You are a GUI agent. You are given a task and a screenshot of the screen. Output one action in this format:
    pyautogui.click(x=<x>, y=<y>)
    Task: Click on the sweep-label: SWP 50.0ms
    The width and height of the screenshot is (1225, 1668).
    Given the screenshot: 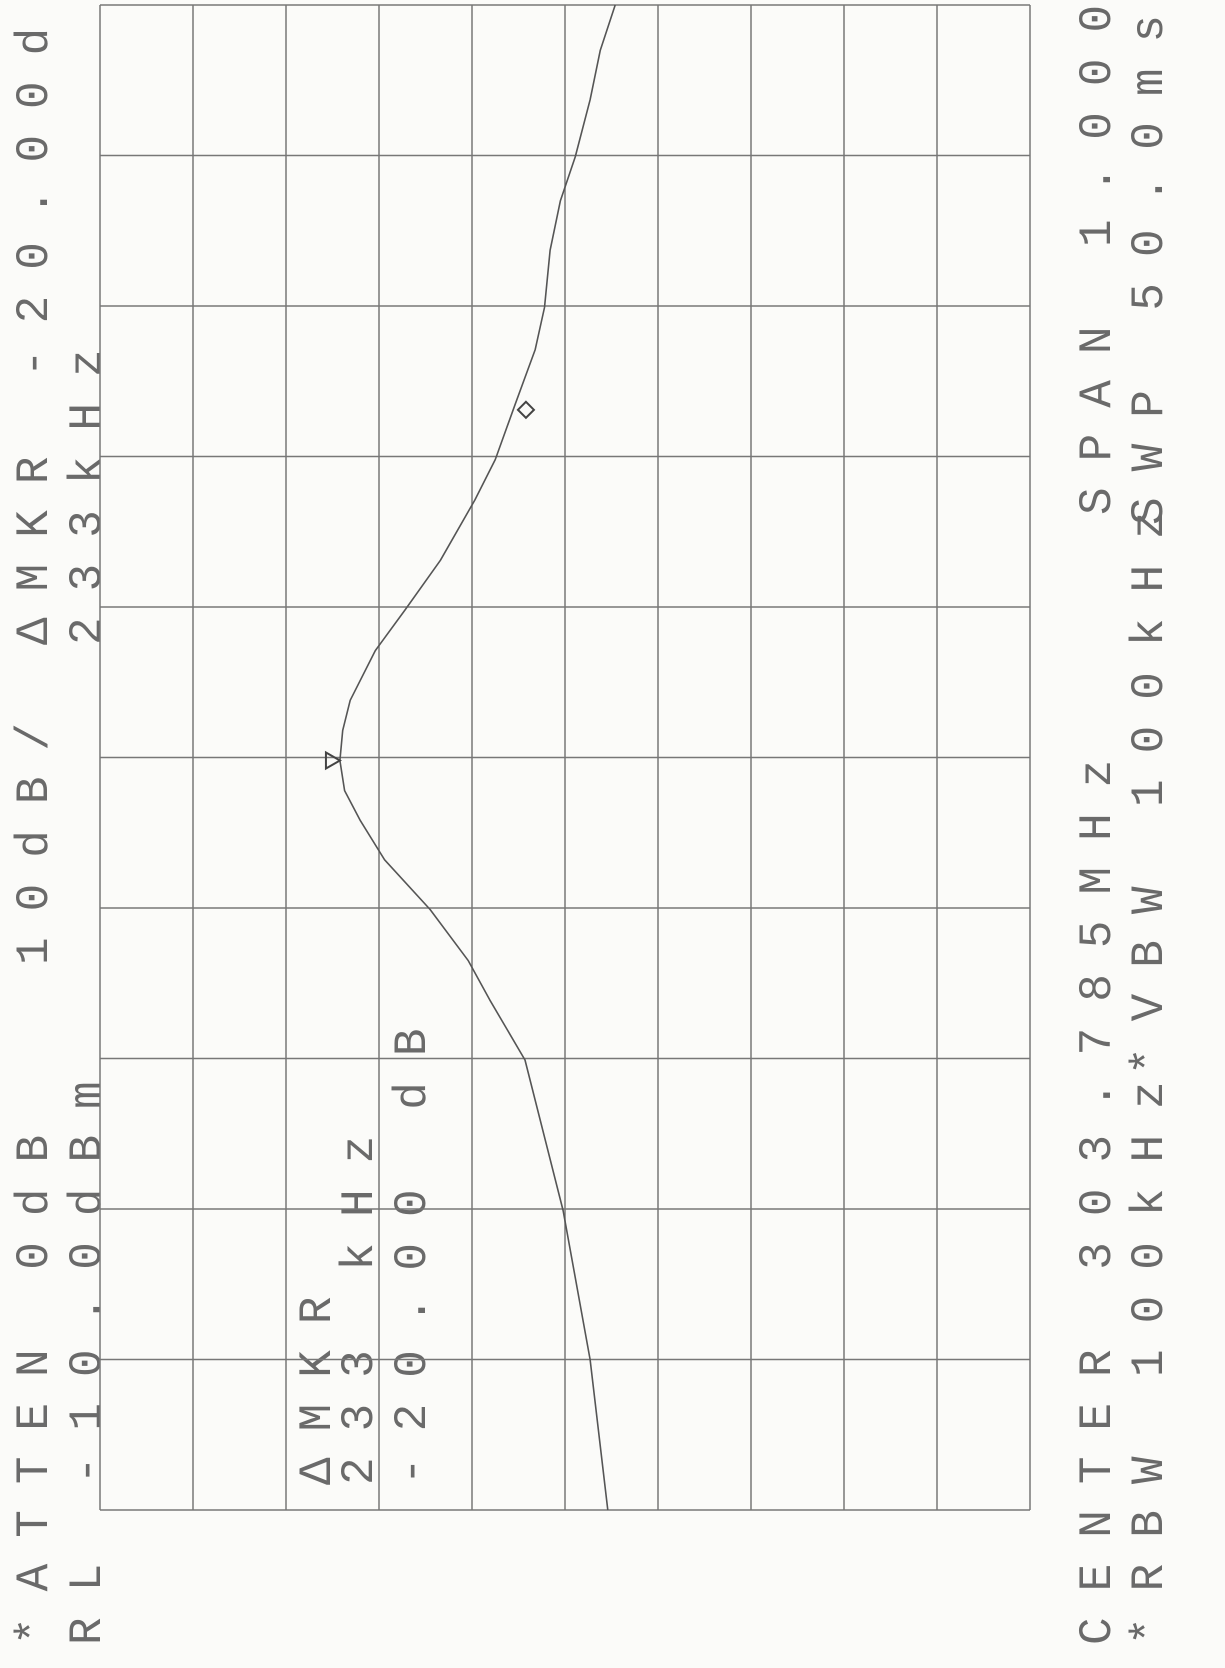 What is the action you would take?
    pyautogui.click(x=1150, y=262)
    